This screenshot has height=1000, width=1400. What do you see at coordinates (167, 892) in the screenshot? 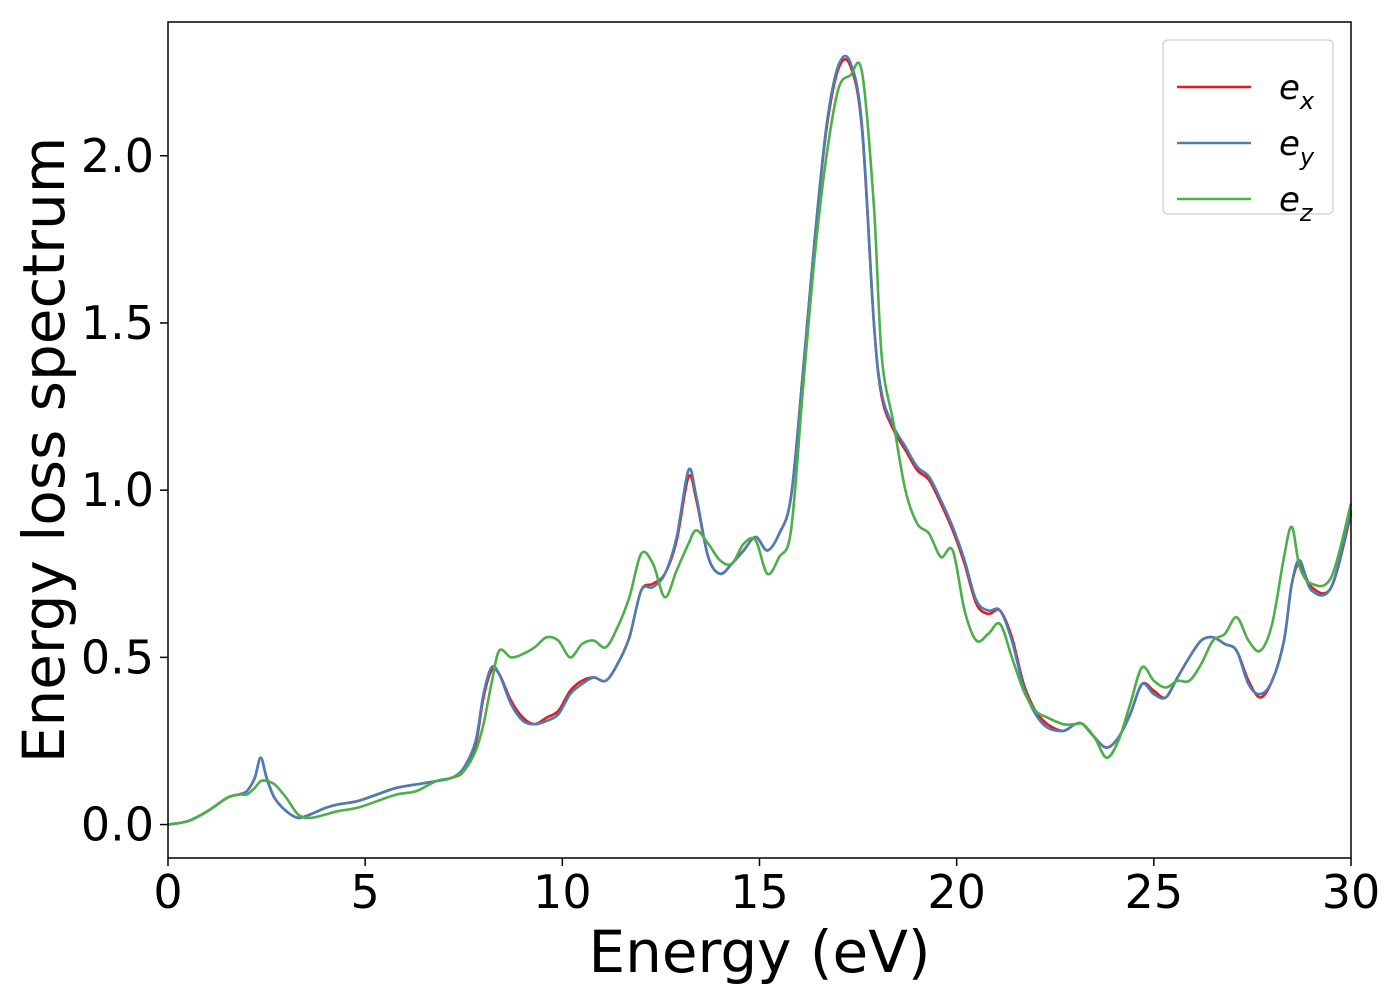
I see `x-tick-label: 0` at bounding box center [167, 892].